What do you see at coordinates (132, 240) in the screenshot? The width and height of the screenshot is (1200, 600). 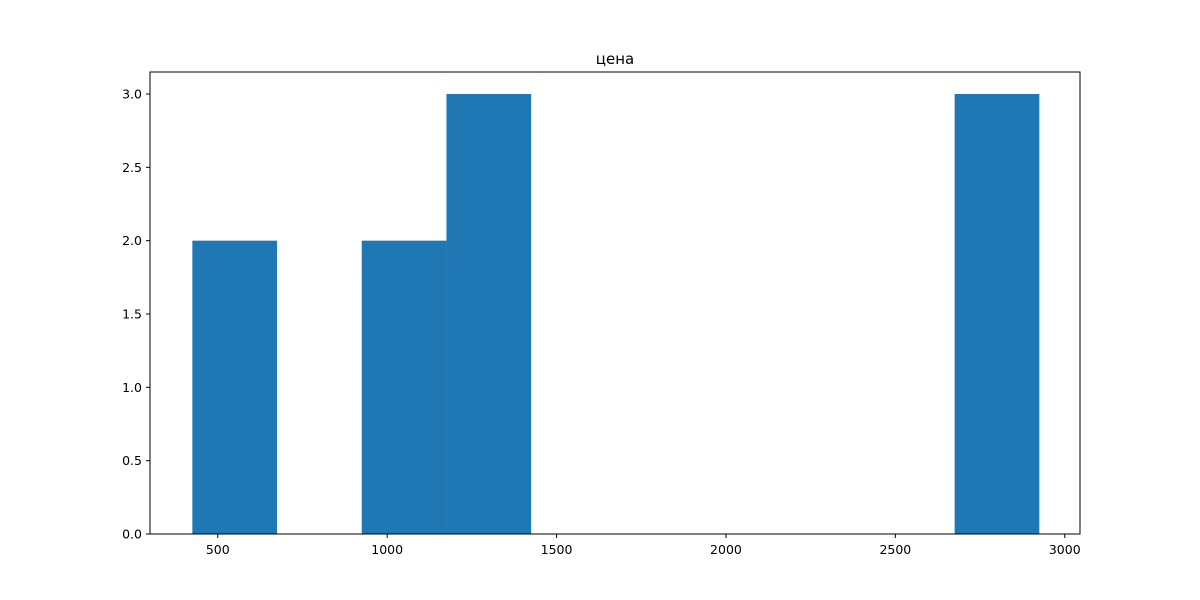 I see `y-tick-label: 2.0` at bounding box center [132, 240].